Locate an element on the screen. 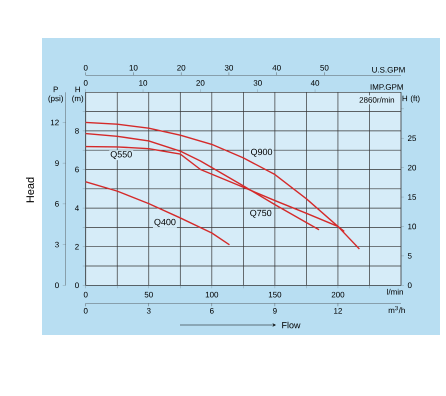 Image resolution: width=446 pixels, height=396 pixels. series-label: Q900 is located at coordinates (261, 152).